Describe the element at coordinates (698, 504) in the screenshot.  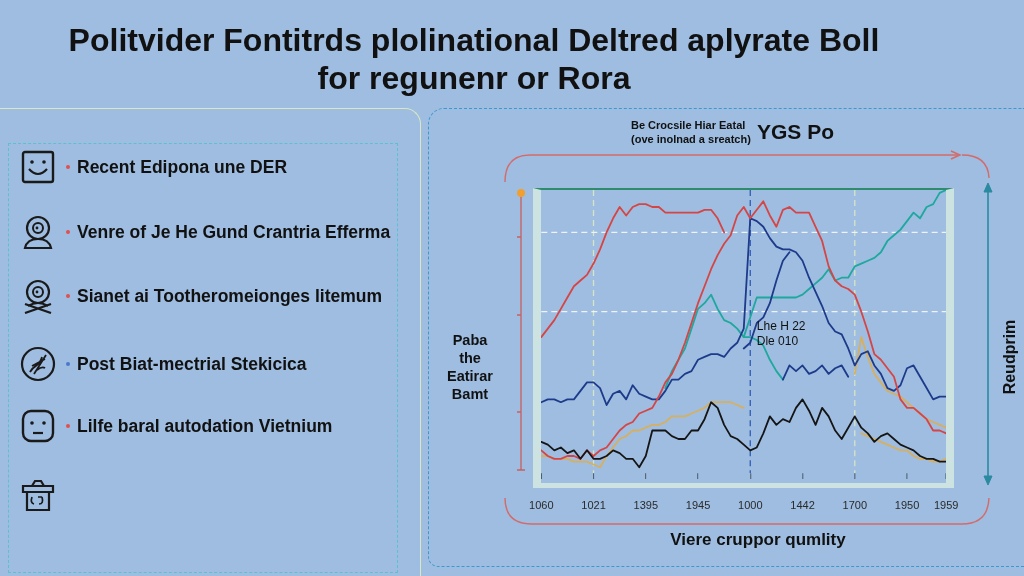
I see `x-tick-label: 1945` at that location.